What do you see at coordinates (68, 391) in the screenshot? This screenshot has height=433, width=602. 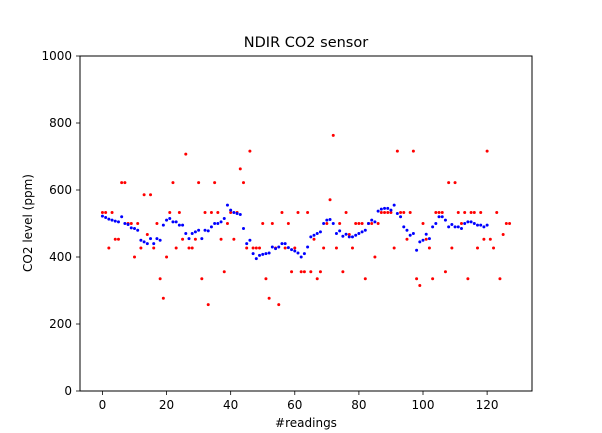 I see `y-tick-label: 0` at bounding box center [68, 391].